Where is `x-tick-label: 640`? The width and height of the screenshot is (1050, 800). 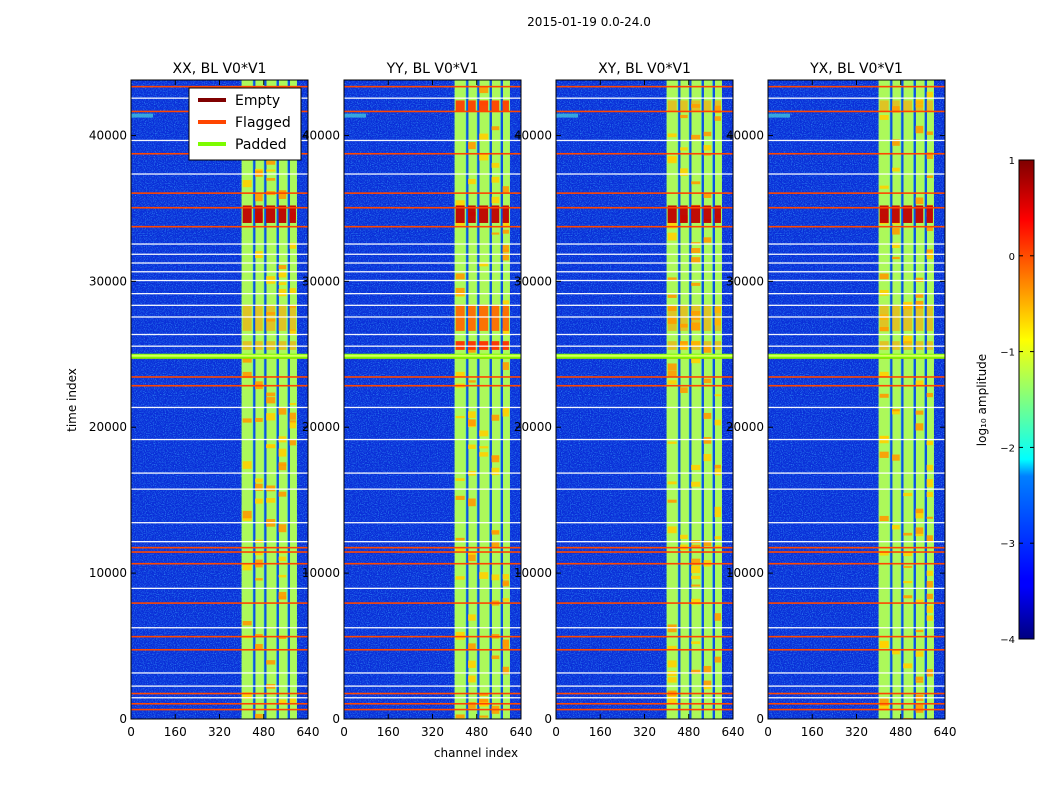 x-tick-label: 640 is located at coordinates (521, 732).